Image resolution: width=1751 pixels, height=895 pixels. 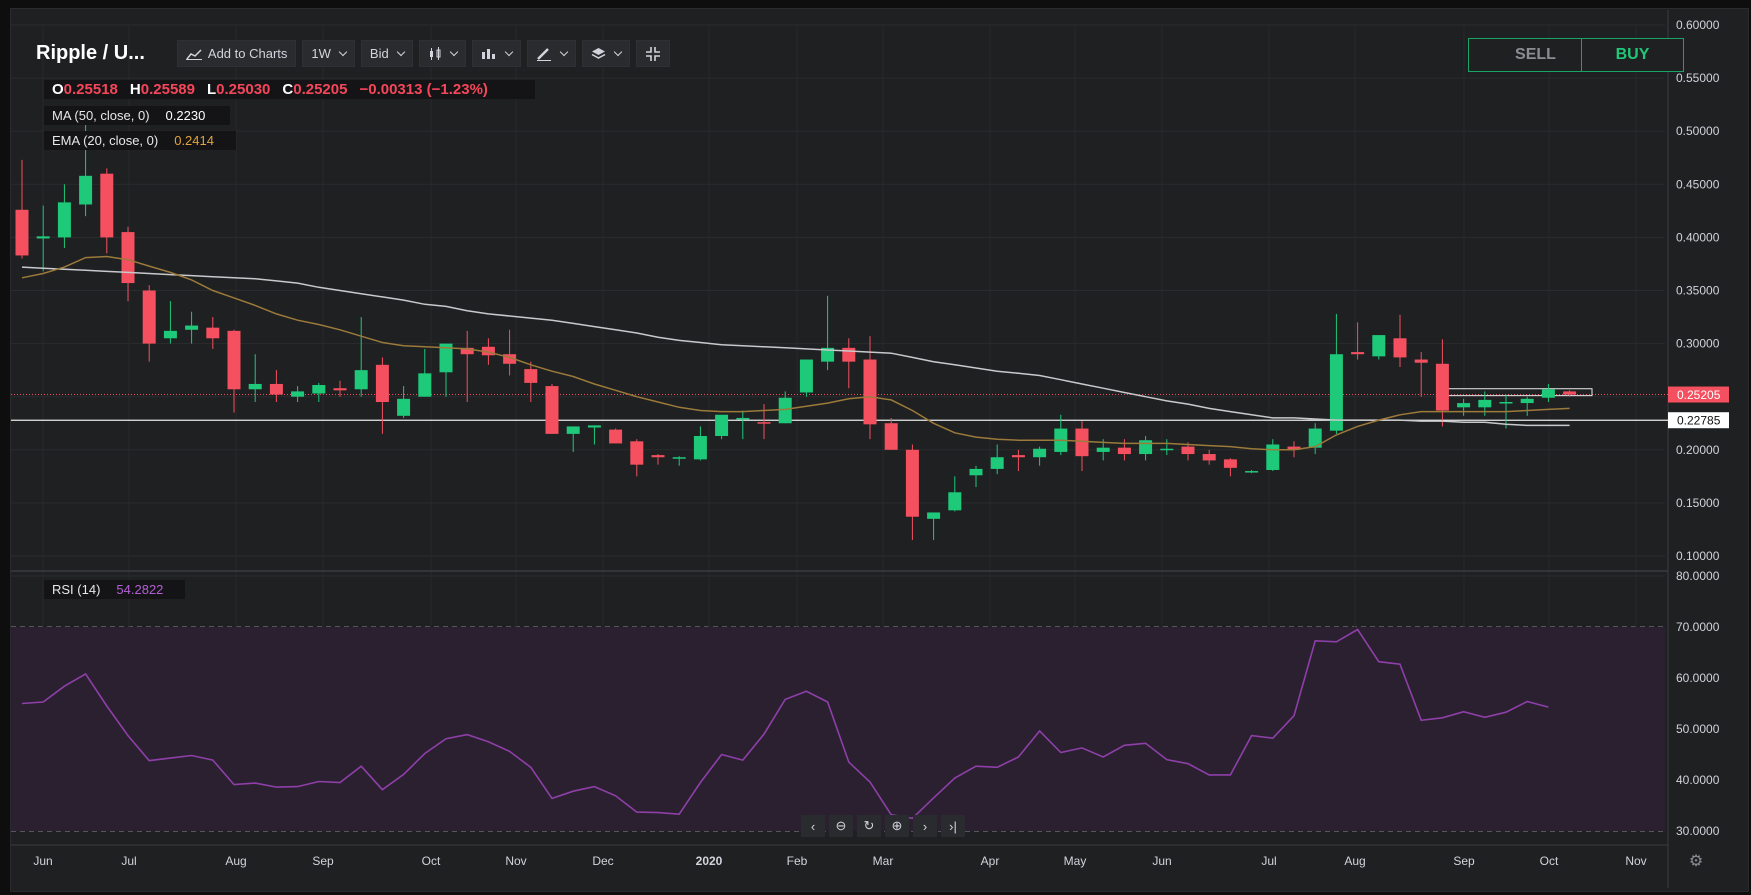 I want to click on interval-value: 1W, so click(x=321, y=53).